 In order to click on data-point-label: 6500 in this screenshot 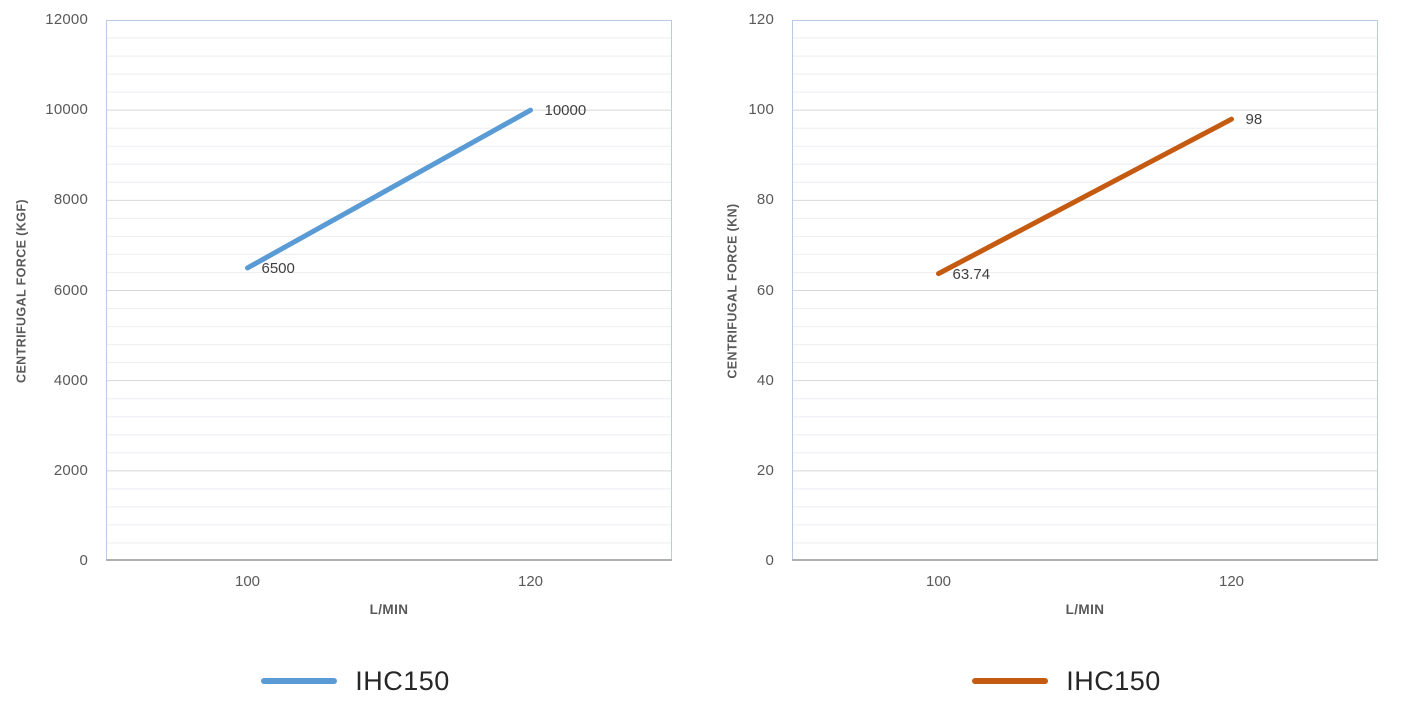, I will do `click(278, 268)`.